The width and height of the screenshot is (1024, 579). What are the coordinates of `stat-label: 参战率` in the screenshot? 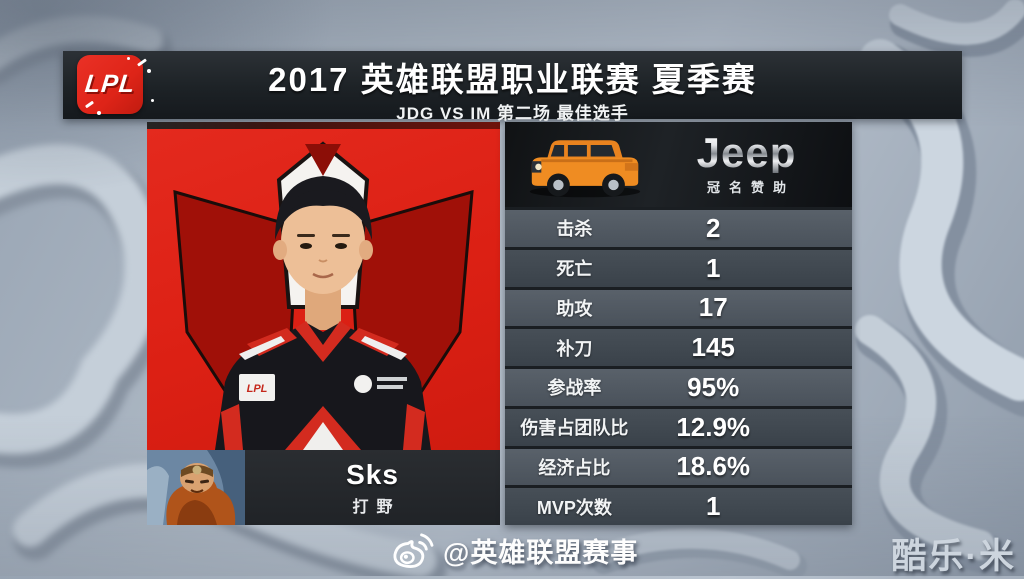 It's located at (574, 388).